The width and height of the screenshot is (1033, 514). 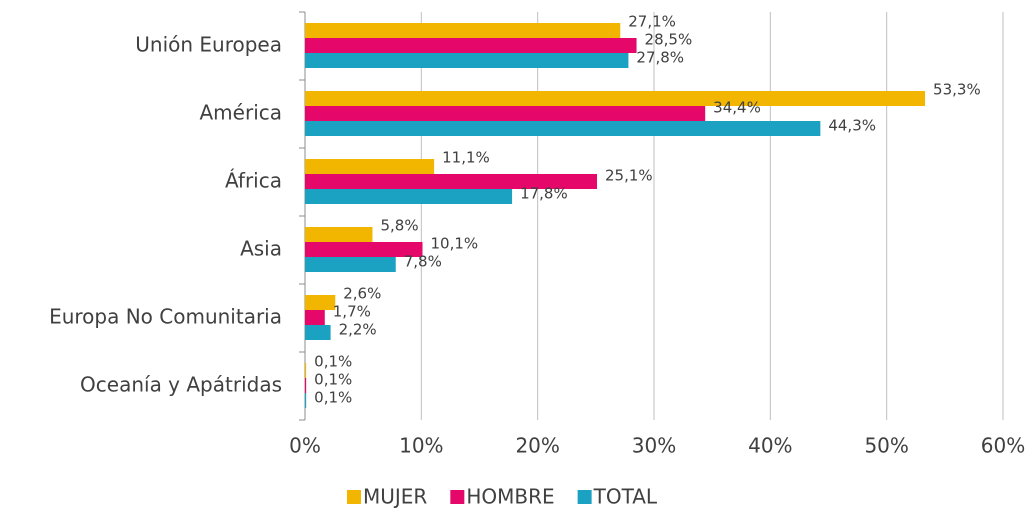 What do you see at coordinates (423, 262) in the screenshot?
I see `data-label: 7,8%` at bounding box center [423, 262].